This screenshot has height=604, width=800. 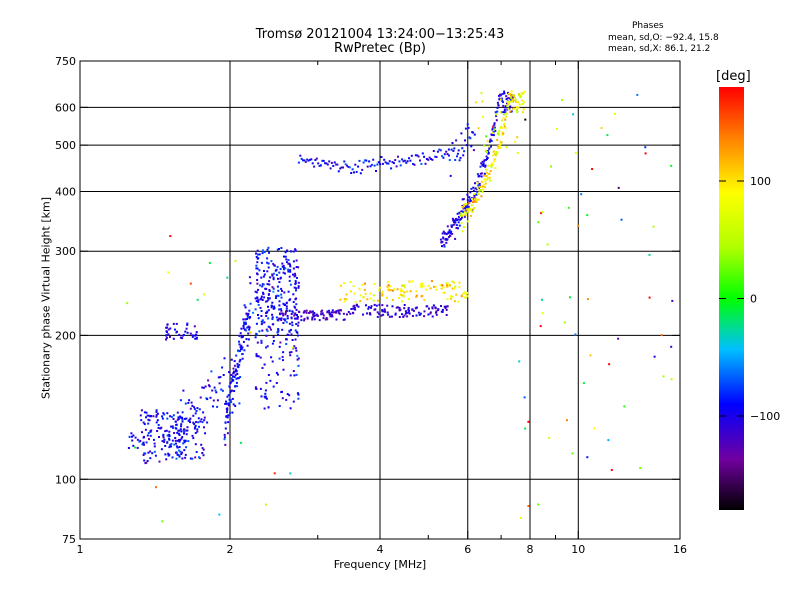 I want to click on y-tick-label: 300, so click(x=65, y=251).